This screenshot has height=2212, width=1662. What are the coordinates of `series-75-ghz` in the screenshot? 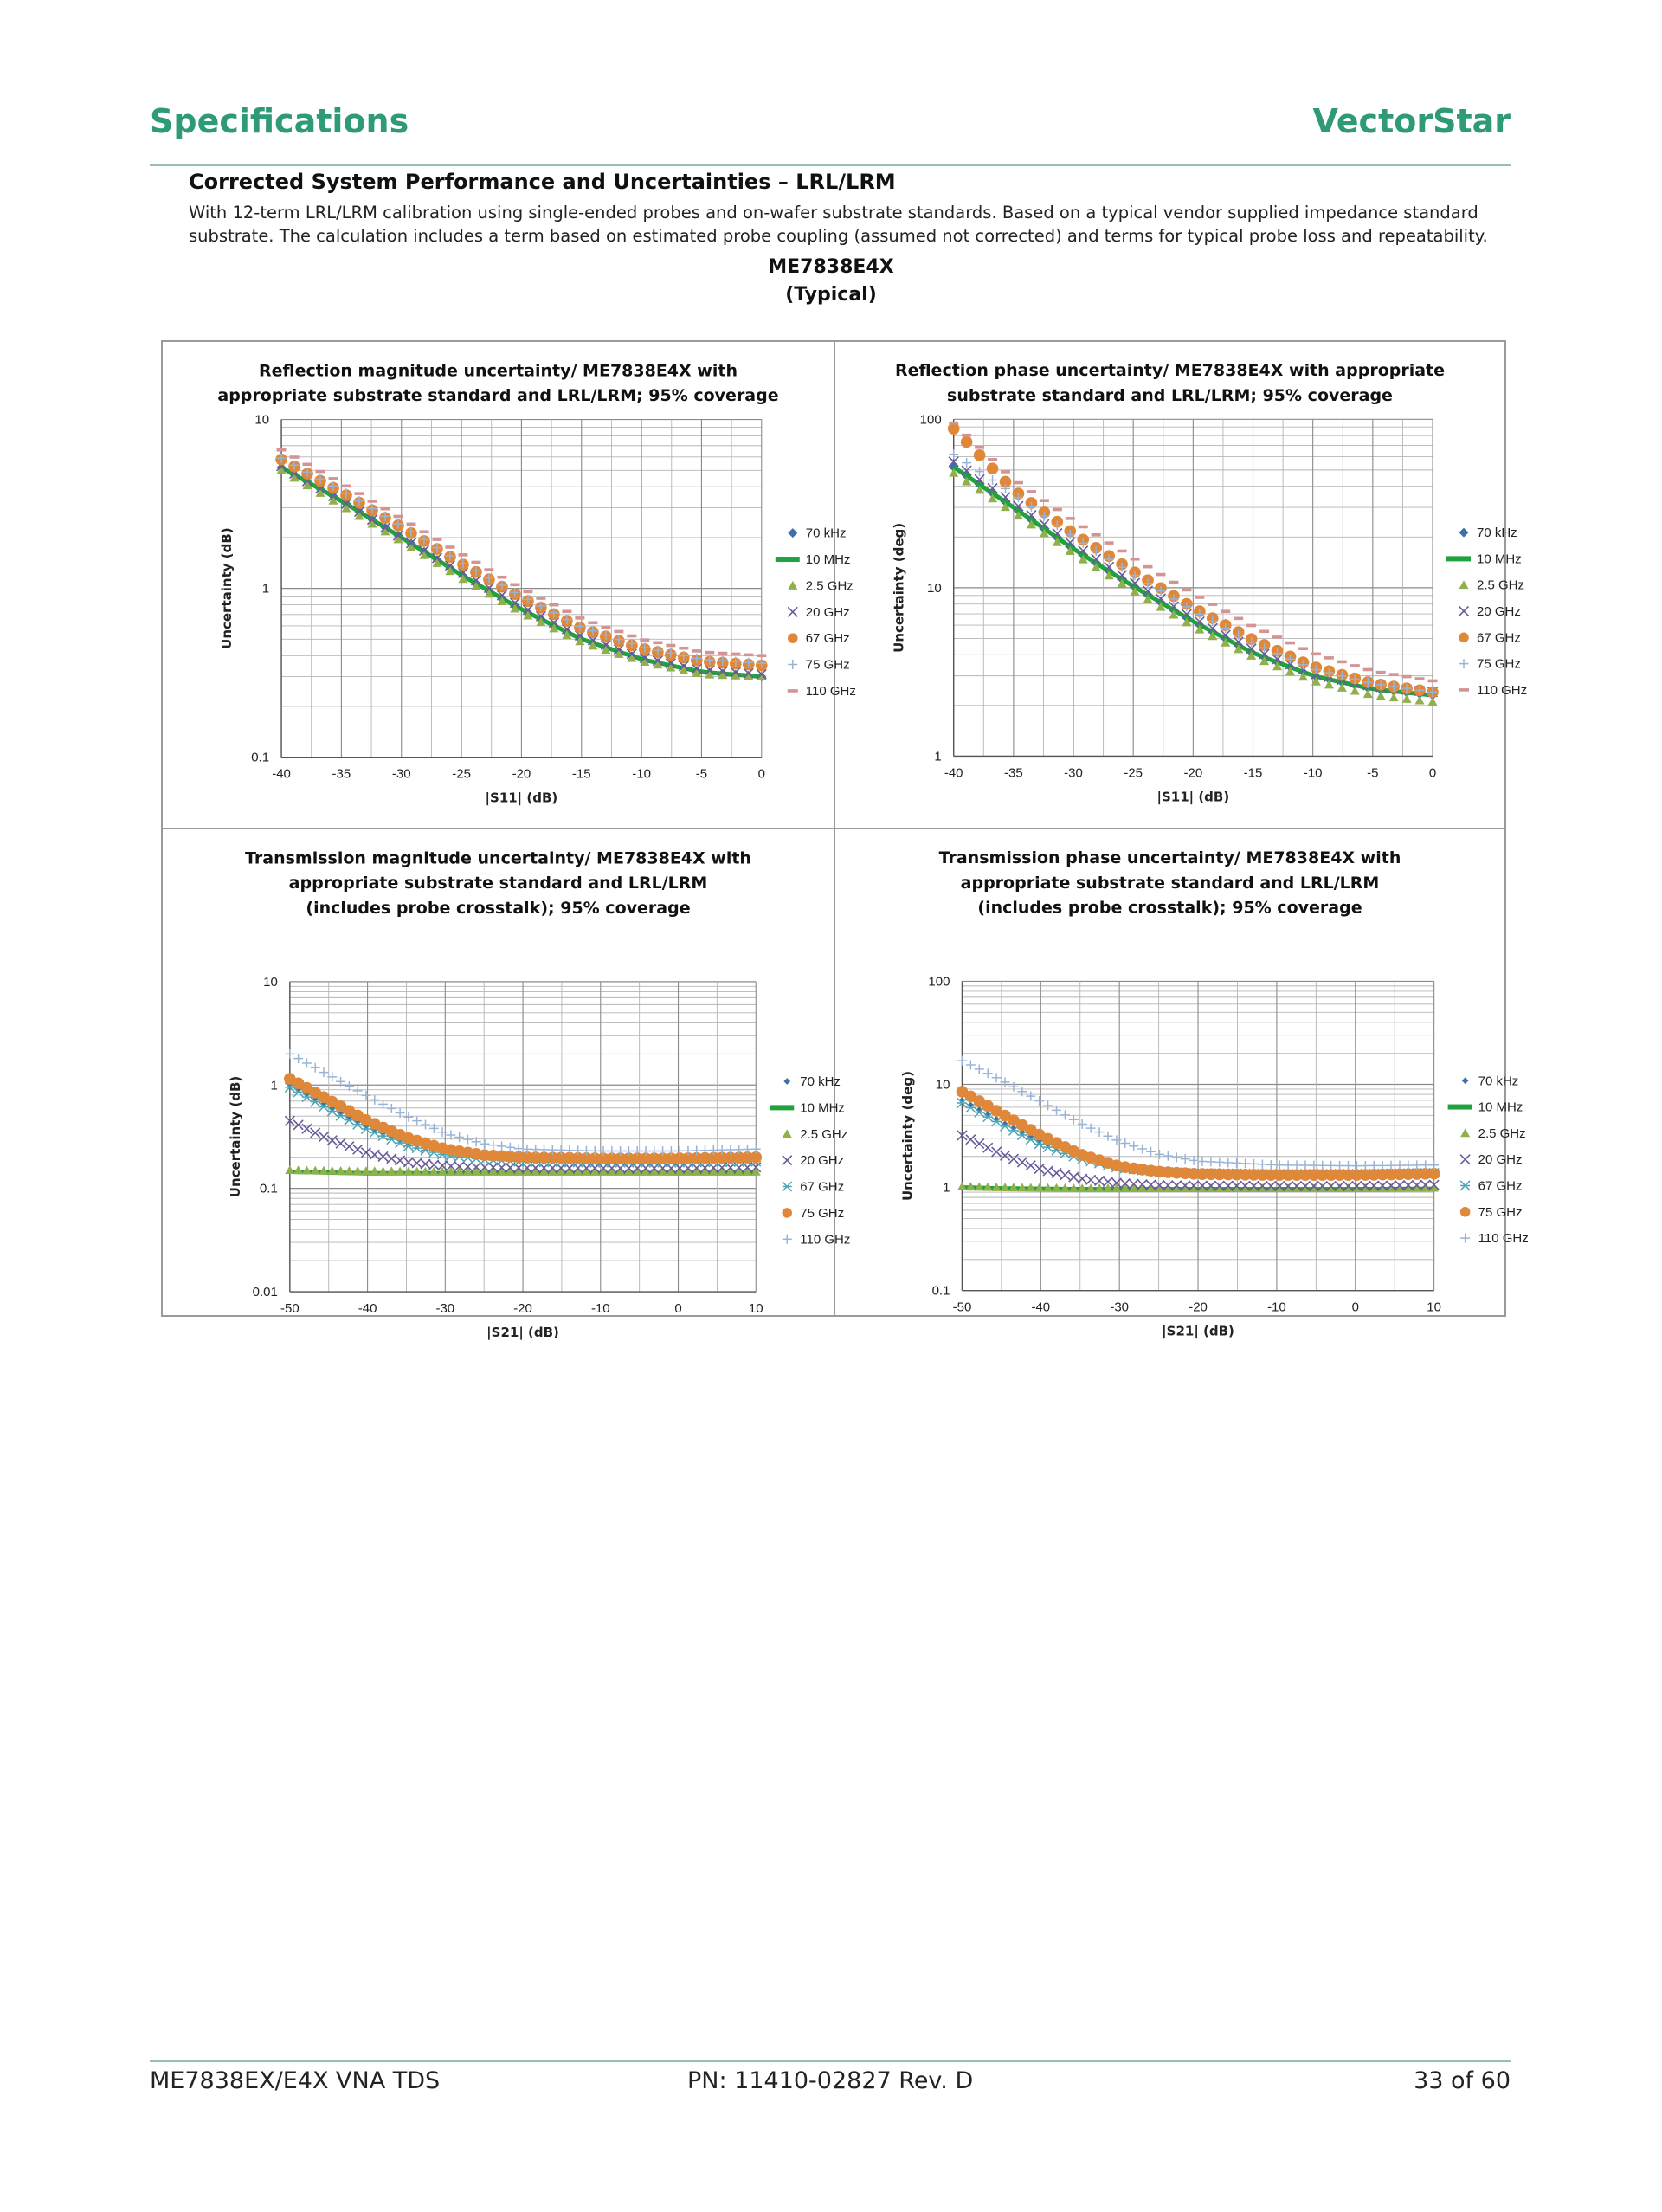 It's located at (523, 1118).